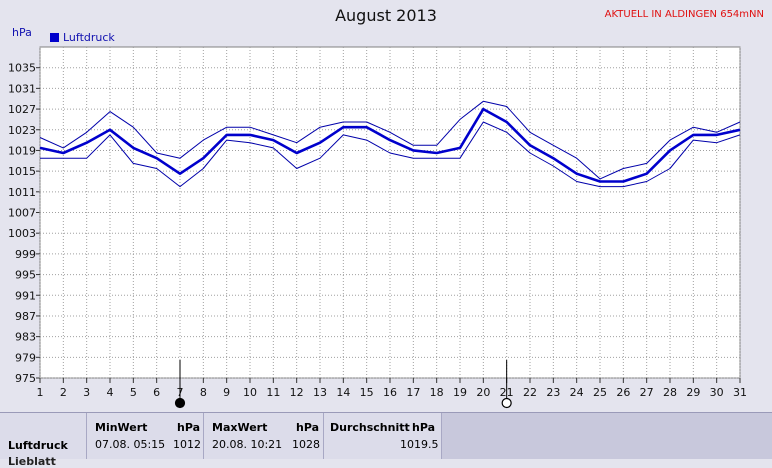 This screenshot has height=468, width=772. I want to click on x-tick-label: 2, so click(63, 392).